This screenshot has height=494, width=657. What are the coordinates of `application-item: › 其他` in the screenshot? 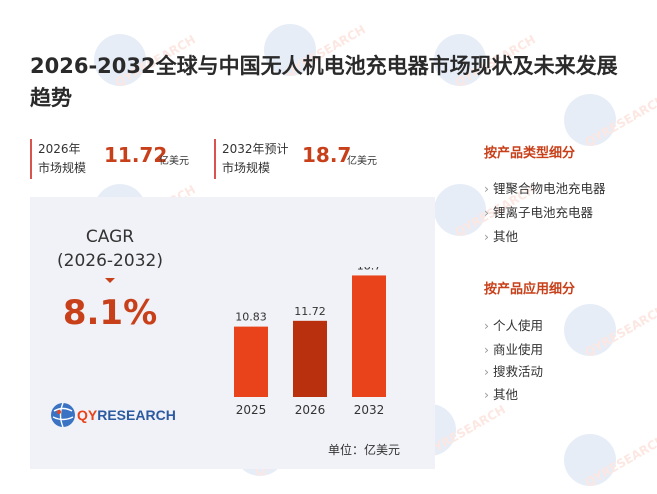 It's located at (501, 394).